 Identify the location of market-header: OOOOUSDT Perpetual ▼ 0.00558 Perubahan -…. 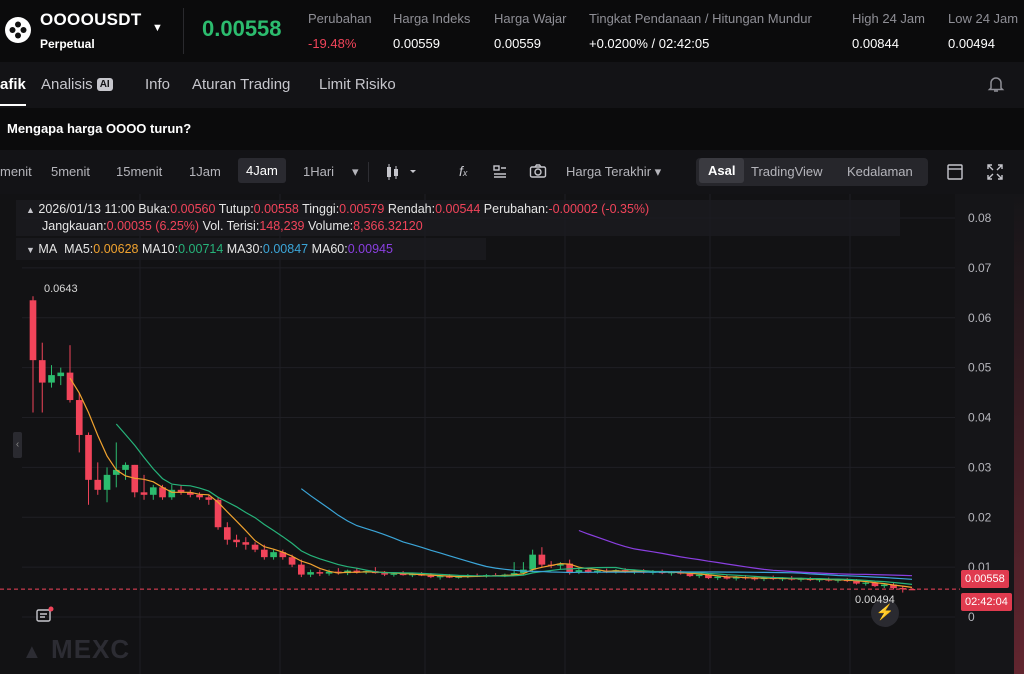
(512, 31).